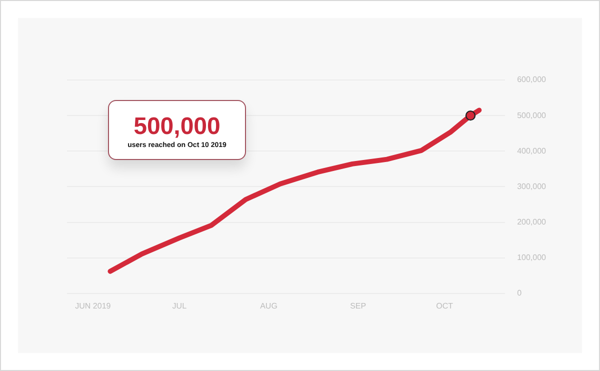  I want to click on x-tick-label: JUL, so click(180, 305).